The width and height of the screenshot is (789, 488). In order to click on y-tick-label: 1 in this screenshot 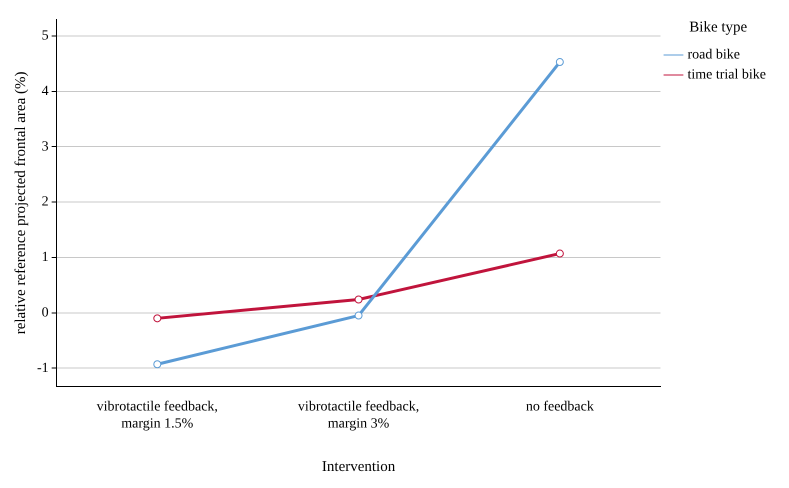, I will do `click(45, 258)`.